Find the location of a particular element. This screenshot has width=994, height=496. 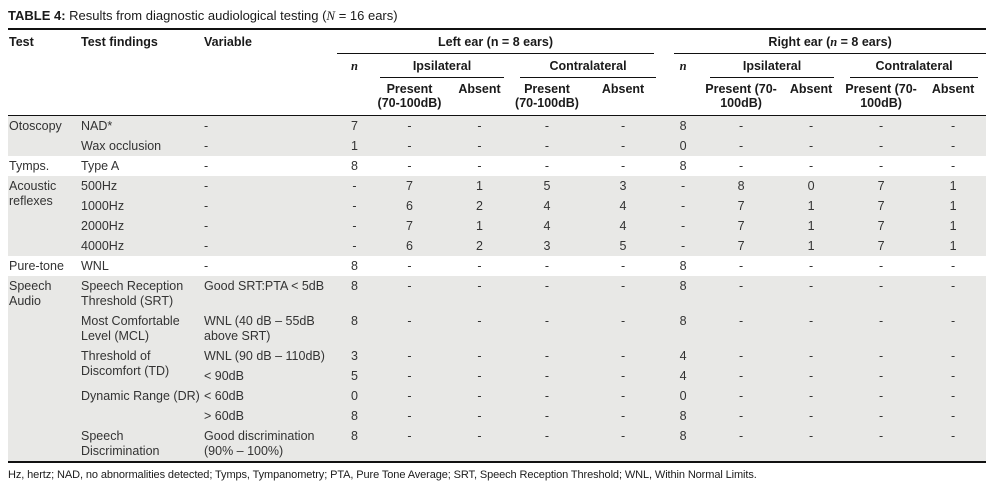

cell-value: 6 is located at coordinates (409, 246).